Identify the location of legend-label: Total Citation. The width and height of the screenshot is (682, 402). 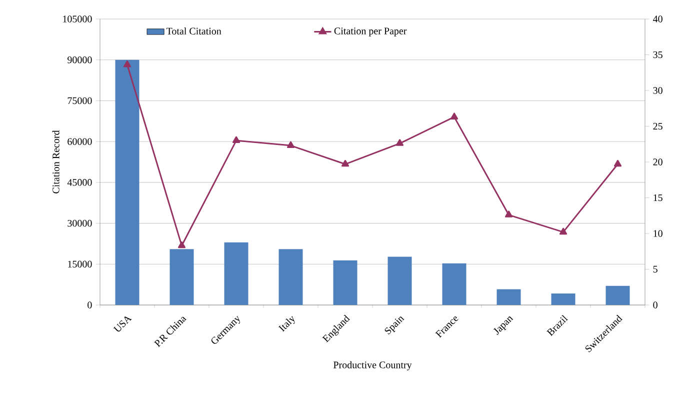
(194, 31).